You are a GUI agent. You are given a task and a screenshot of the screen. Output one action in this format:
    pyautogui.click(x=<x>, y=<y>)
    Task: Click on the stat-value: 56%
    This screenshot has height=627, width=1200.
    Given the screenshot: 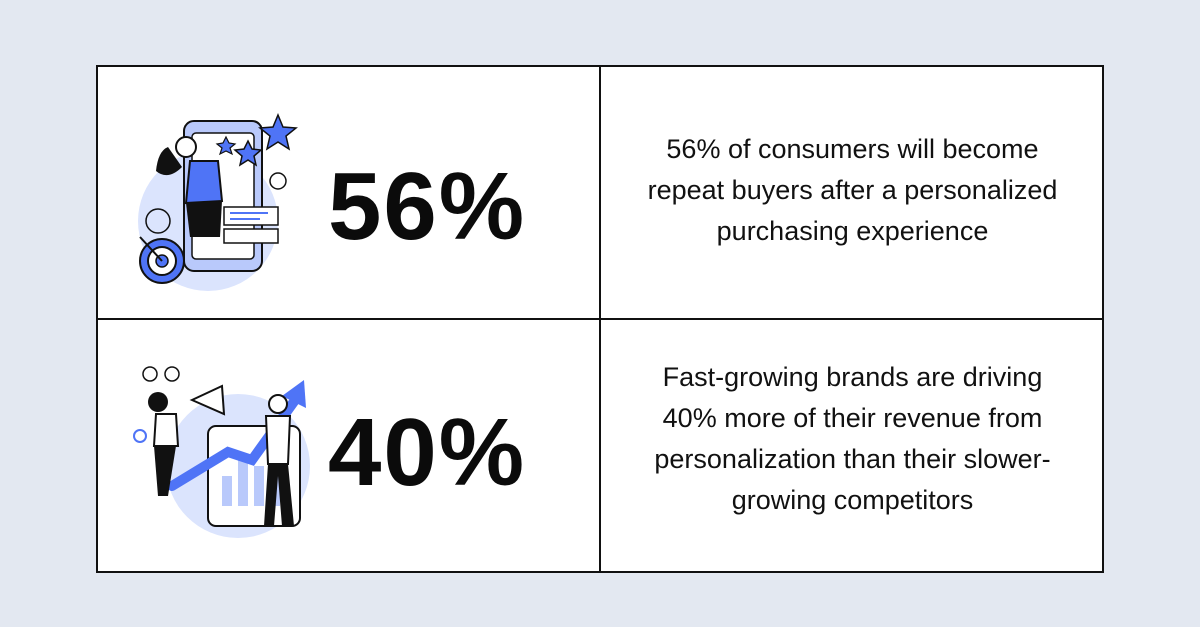 What is the action you would take?
    pyautogui.click(x=427, y=206)
    